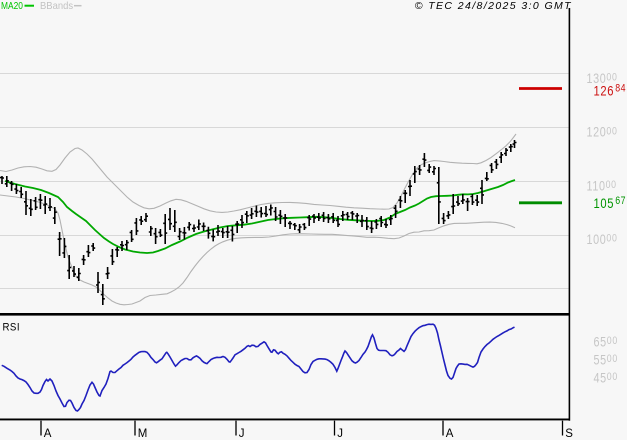 This screenshot has height=440, width=627. Describe the element at coordinates (610, 203) in the screenshot. I see `svg-text: 10567` at that location.